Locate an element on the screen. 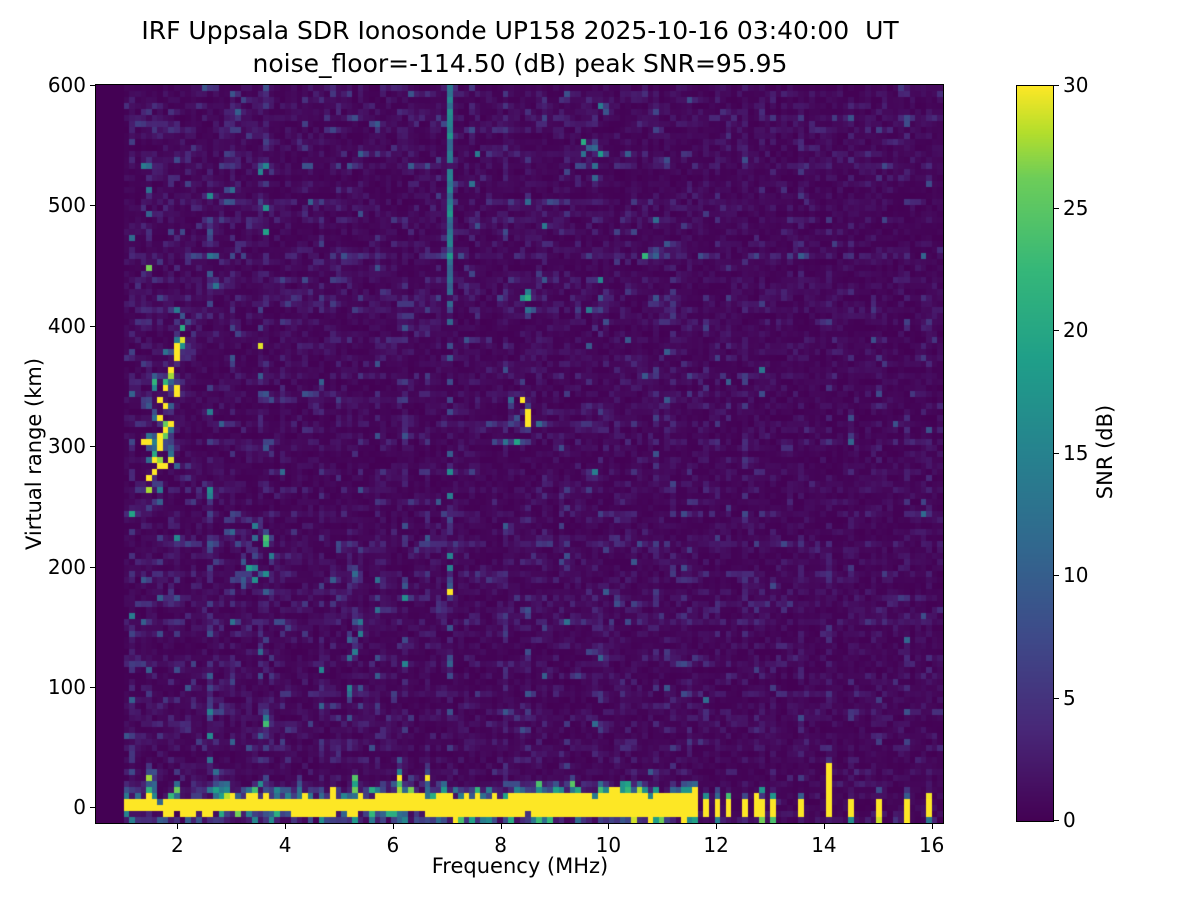  y-tick-label: 300 is located at coordinates (66, 446).